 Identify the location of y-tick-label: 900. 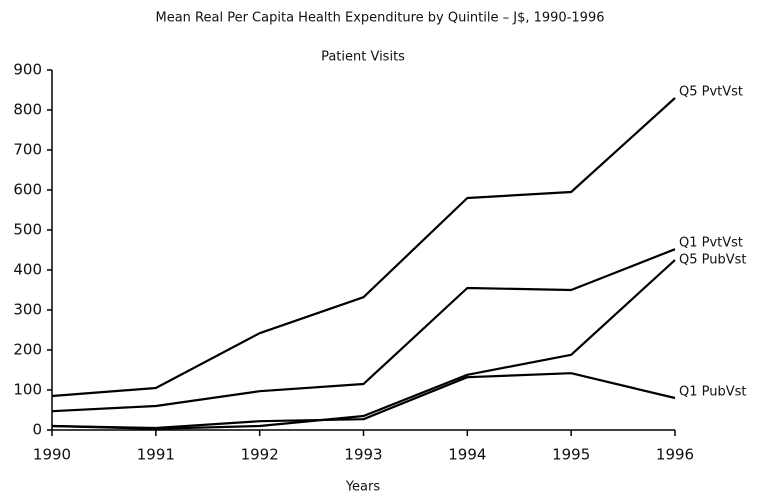
(27, 70).